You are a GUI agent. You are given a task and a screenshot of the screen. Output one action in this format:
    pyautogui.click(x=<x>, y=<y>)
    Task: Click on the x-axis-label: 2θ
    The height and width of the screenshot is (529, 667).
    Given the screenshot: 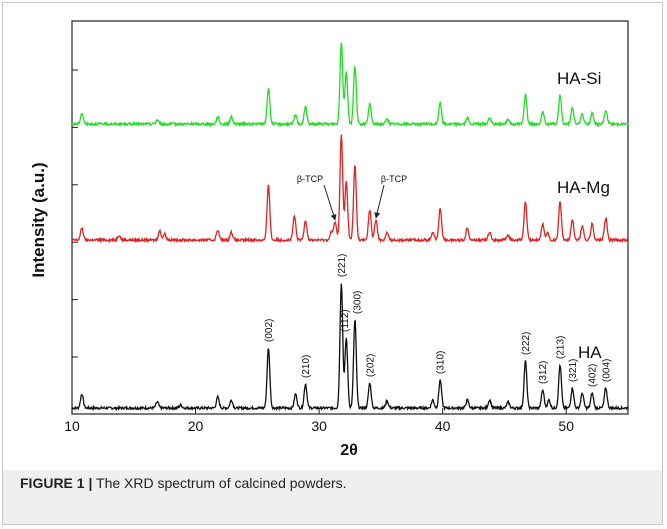 What is the action you would take?
    pyautogui.click(x=349, y=450)
    